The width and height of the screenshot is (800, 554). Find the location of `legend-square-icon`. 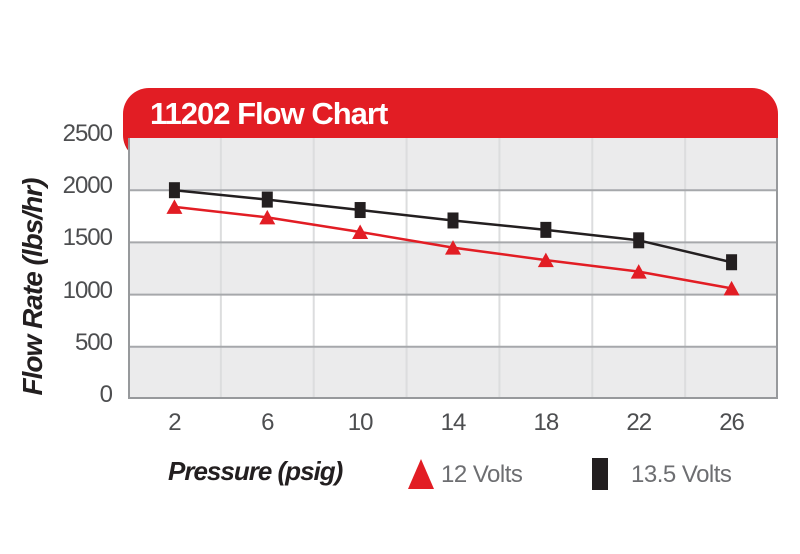

legend-square-icon is located at coordinates (600, 474).